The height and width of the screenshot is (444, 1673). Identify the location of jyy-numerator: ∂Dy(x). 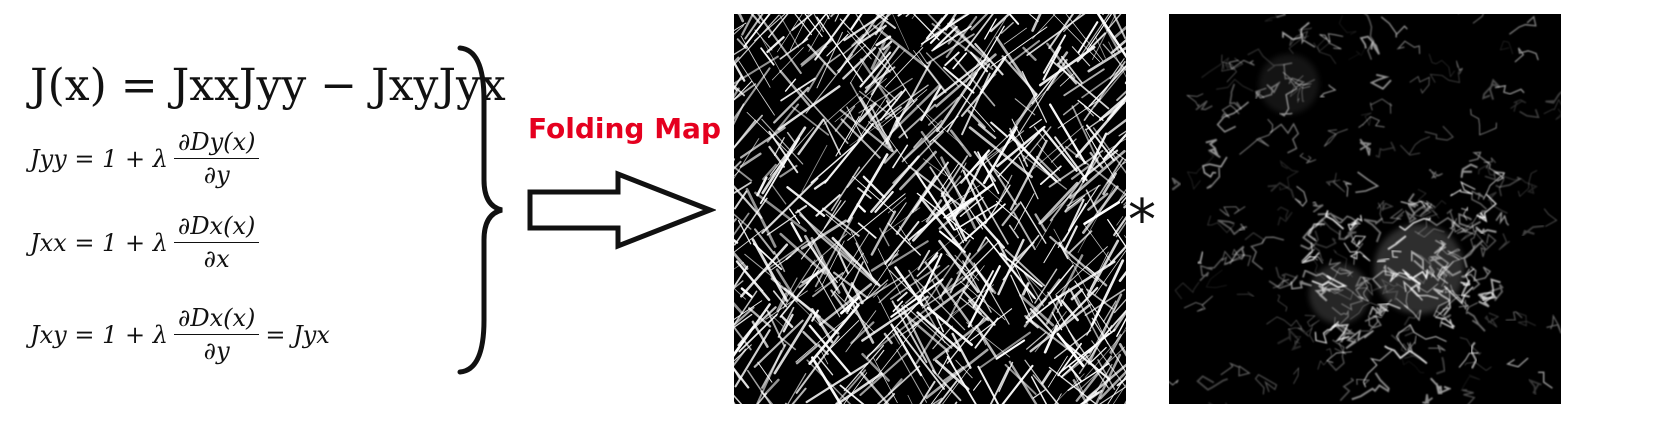
(216, 143).